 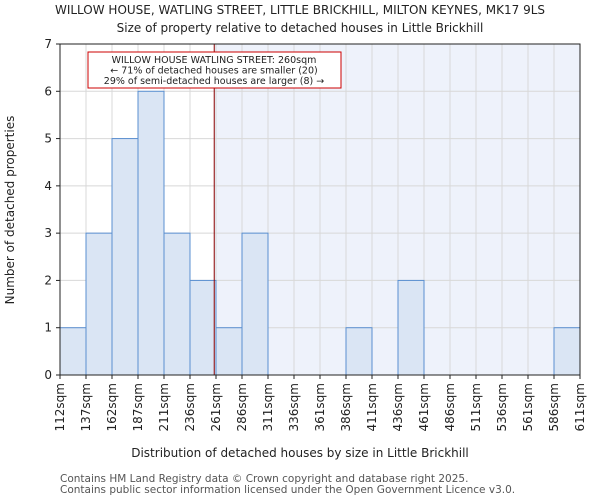 What do you see at coordinates (48, 44) in the screenshot?
I see `y-tick-label: 7` at bounding box center [48, 44].